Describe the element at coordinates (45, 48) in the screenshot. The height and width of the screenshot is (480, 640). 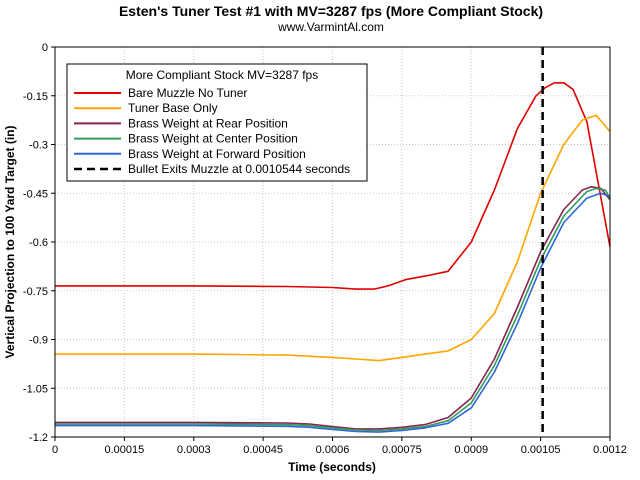
I see `y-tick-label: 0` at that location.